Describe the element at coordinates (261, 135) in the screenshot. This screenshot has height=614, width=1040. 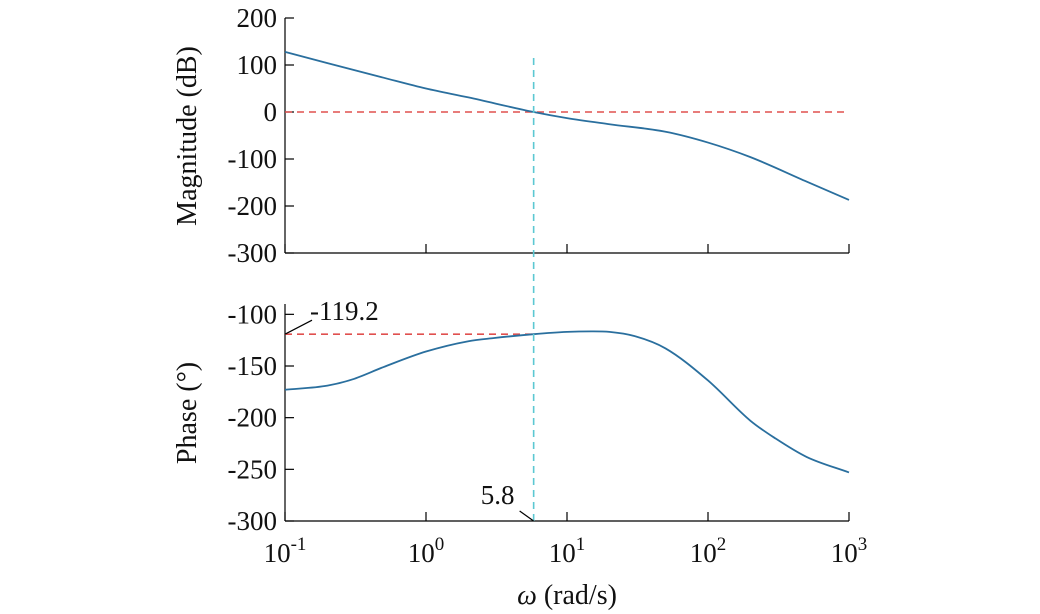
I see `magnitude-y-ticks: 200 100 0 -100 -200 -300` at that location.